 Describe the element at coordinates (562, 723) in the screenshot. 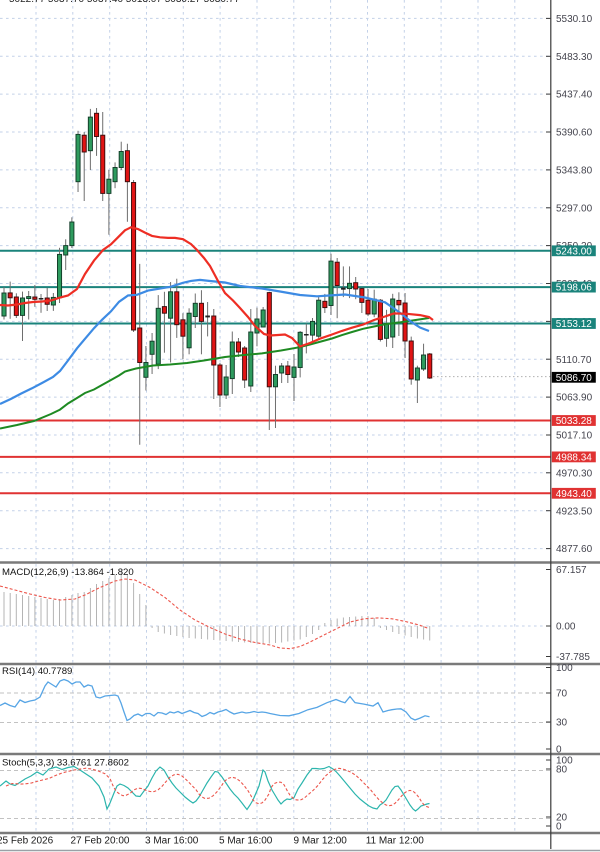

I see `svg-text: 30` at that location.